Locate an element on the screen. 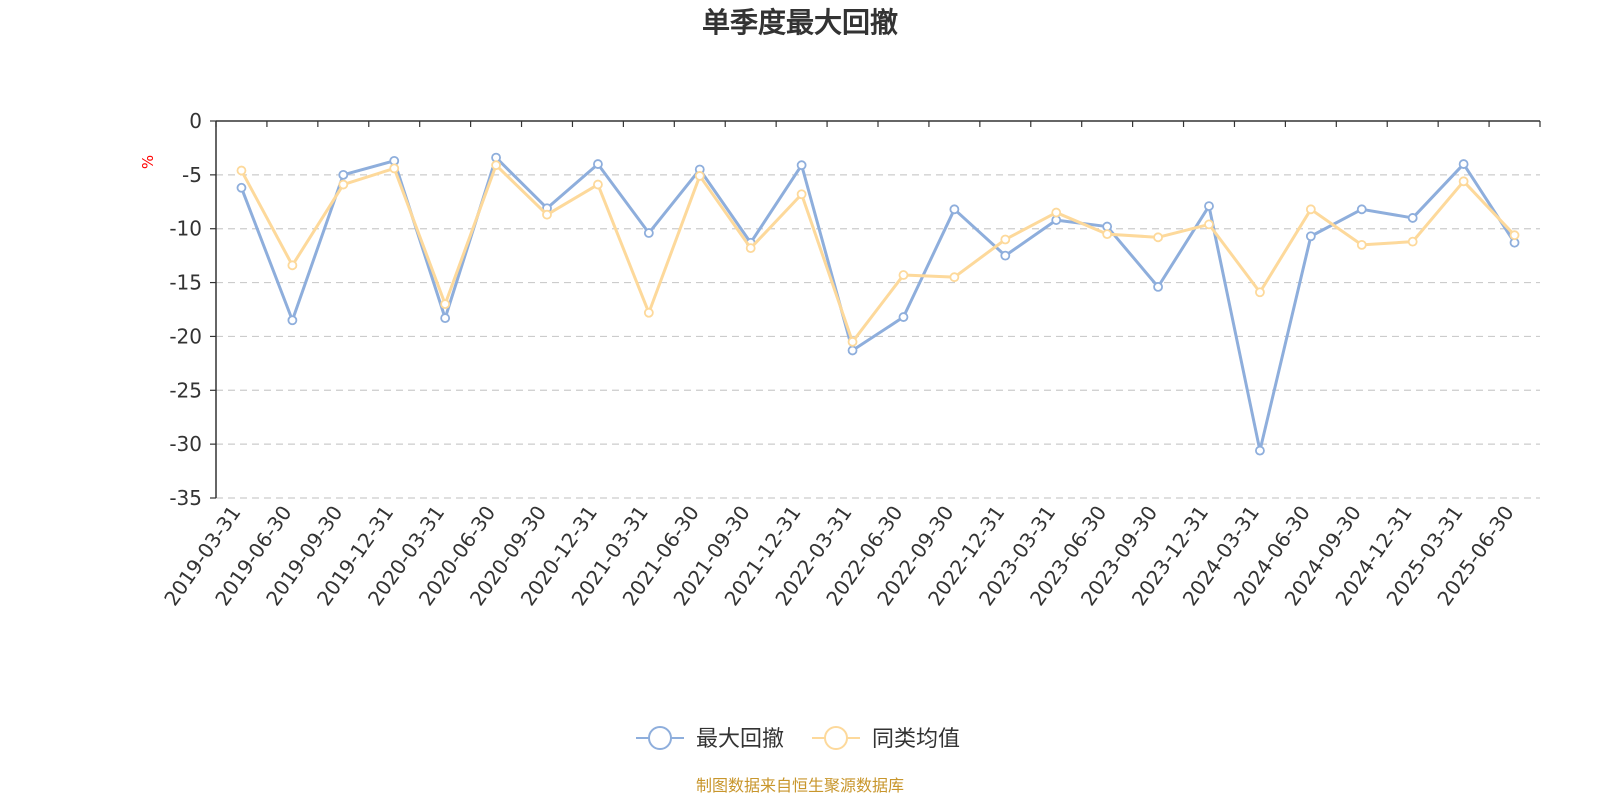  legend: 最大回撤 同类均值 is located at coordinates (798, 739).